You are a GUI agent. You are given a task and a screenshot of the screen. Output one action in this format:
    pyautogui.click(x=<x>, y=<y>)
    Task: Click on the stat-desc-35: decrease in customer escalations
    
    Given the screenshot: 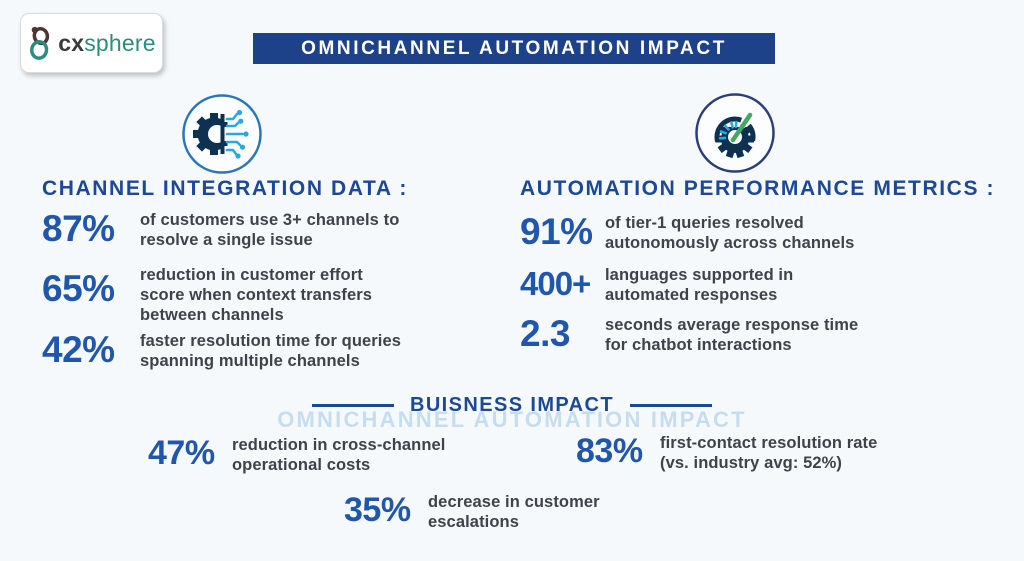 What is the action you would take?
    pyautogui.click(x=514, y=512)
    